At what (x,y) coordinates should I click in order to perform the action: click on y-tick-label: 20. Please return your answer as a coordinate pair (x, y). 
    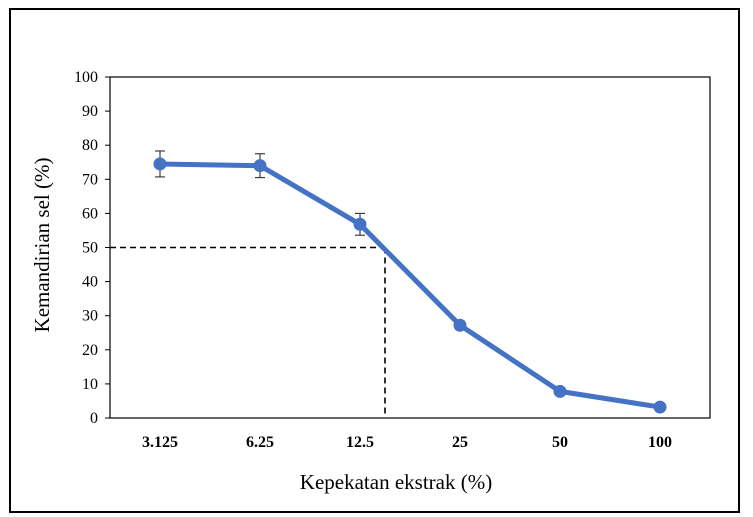
    Looking at the image, I should click on (90, 350).